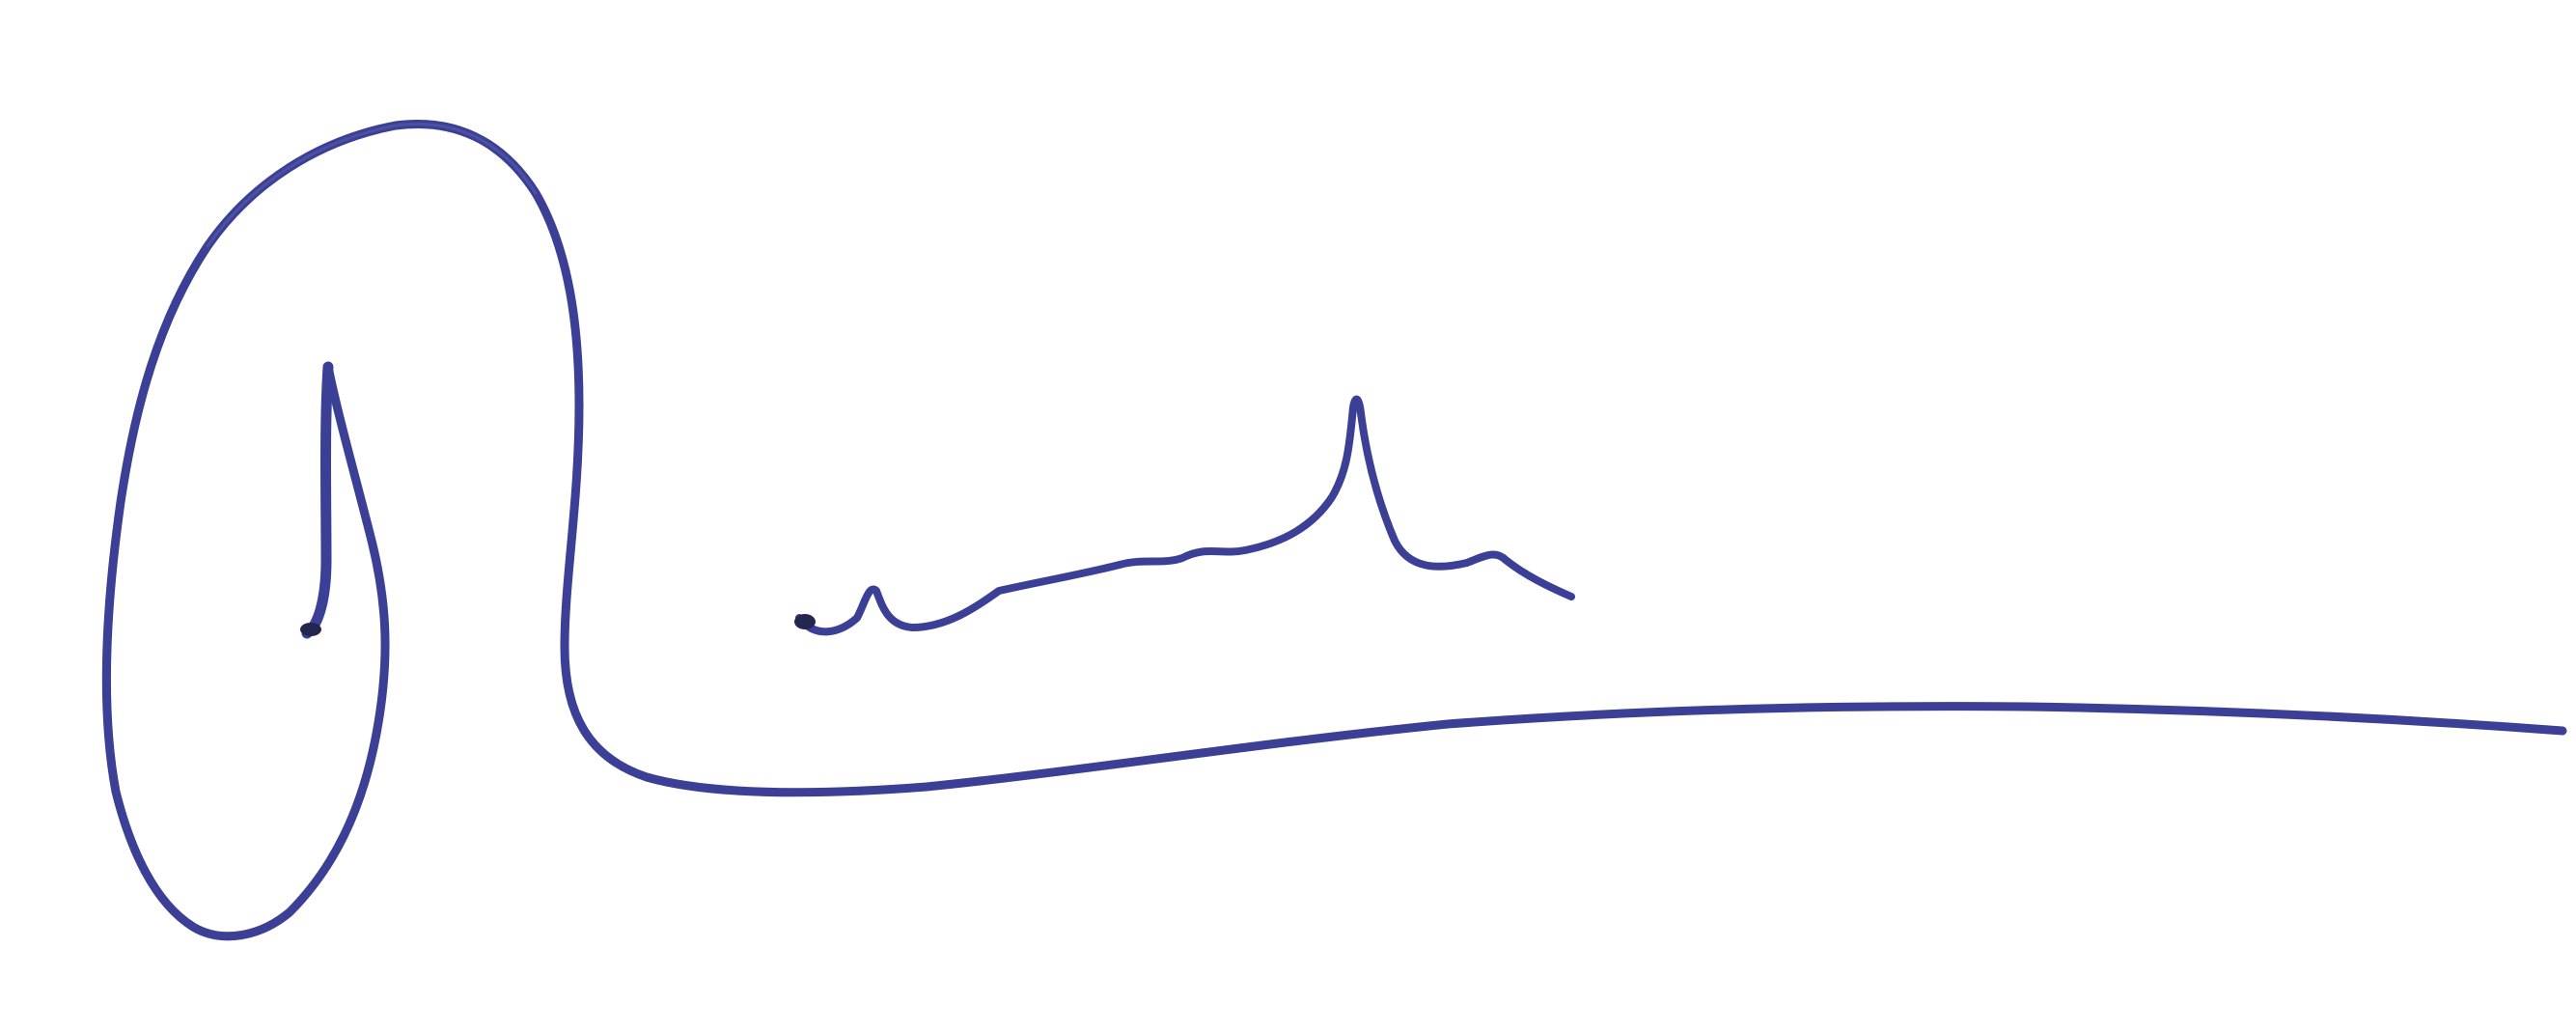 This screenshot has width=2576, height=1032. I want to click on signature-ink-blob-middle, so click(805, 621).